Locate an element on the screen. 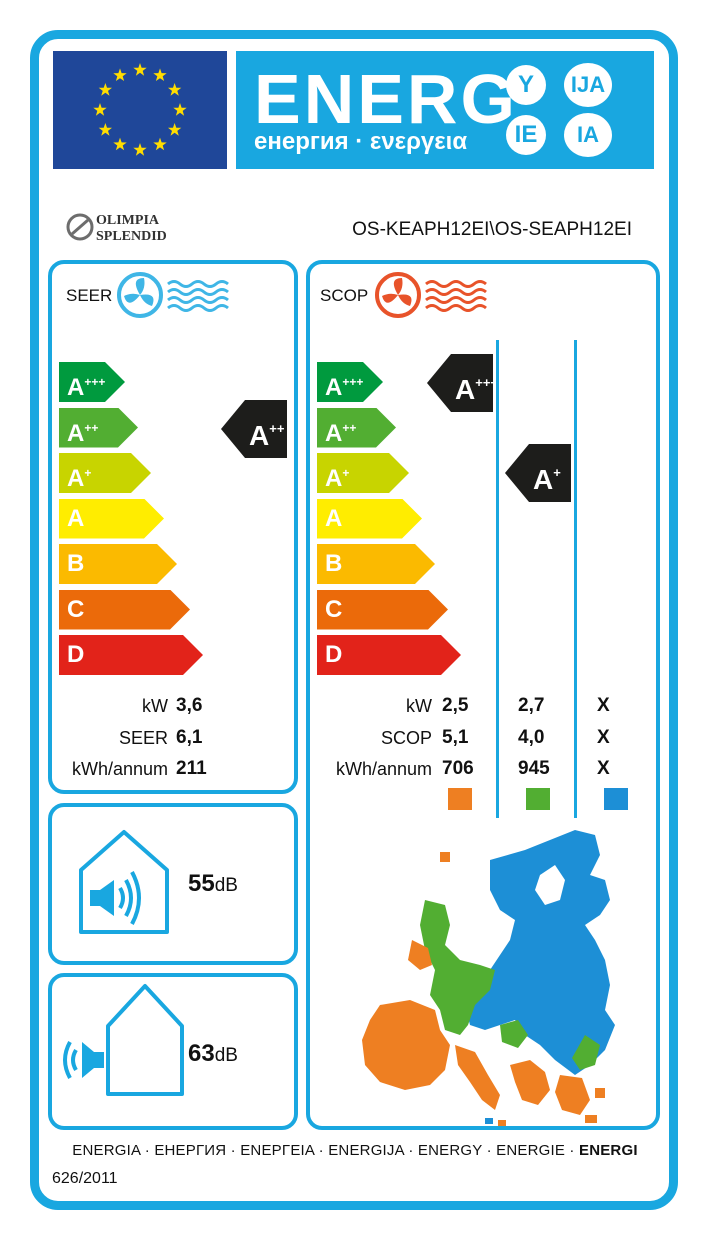 The image size is (709, 1240). suffix-ija: IJA is located at coordinates (588, 85).